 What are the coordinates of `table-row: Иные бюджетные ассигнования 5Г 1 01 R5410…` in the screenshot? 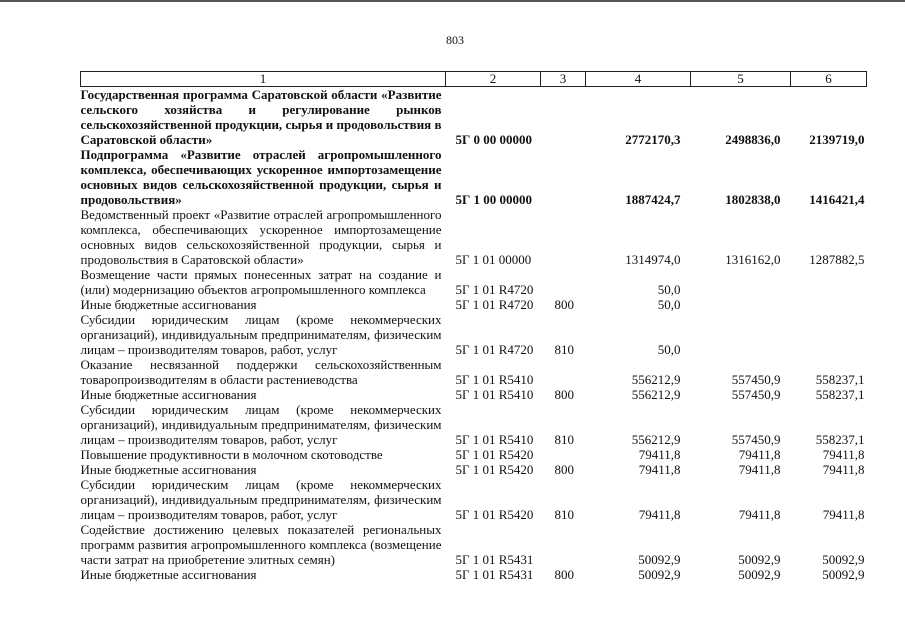 It's located at (474, 394).